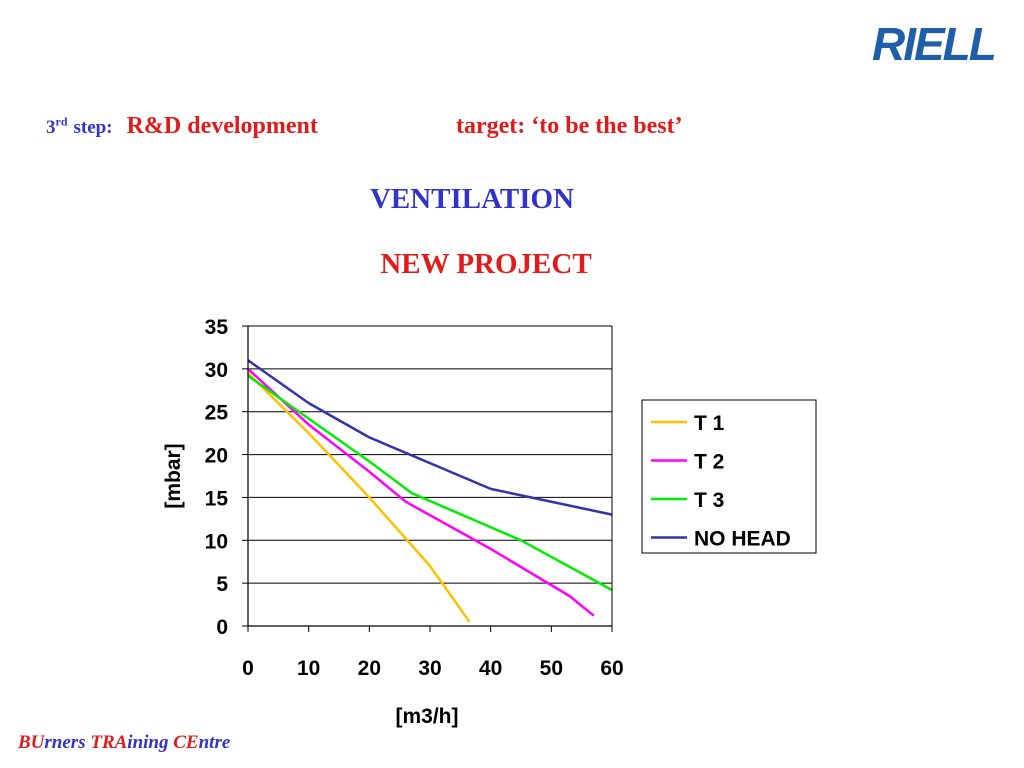 Image resolution: width=1024 pixels, height=768 pixels. What do you see at coordinates (173, 475) in the screenshot?
I see `y-axis-title: [mbar]` at bounding box center [173, 475].